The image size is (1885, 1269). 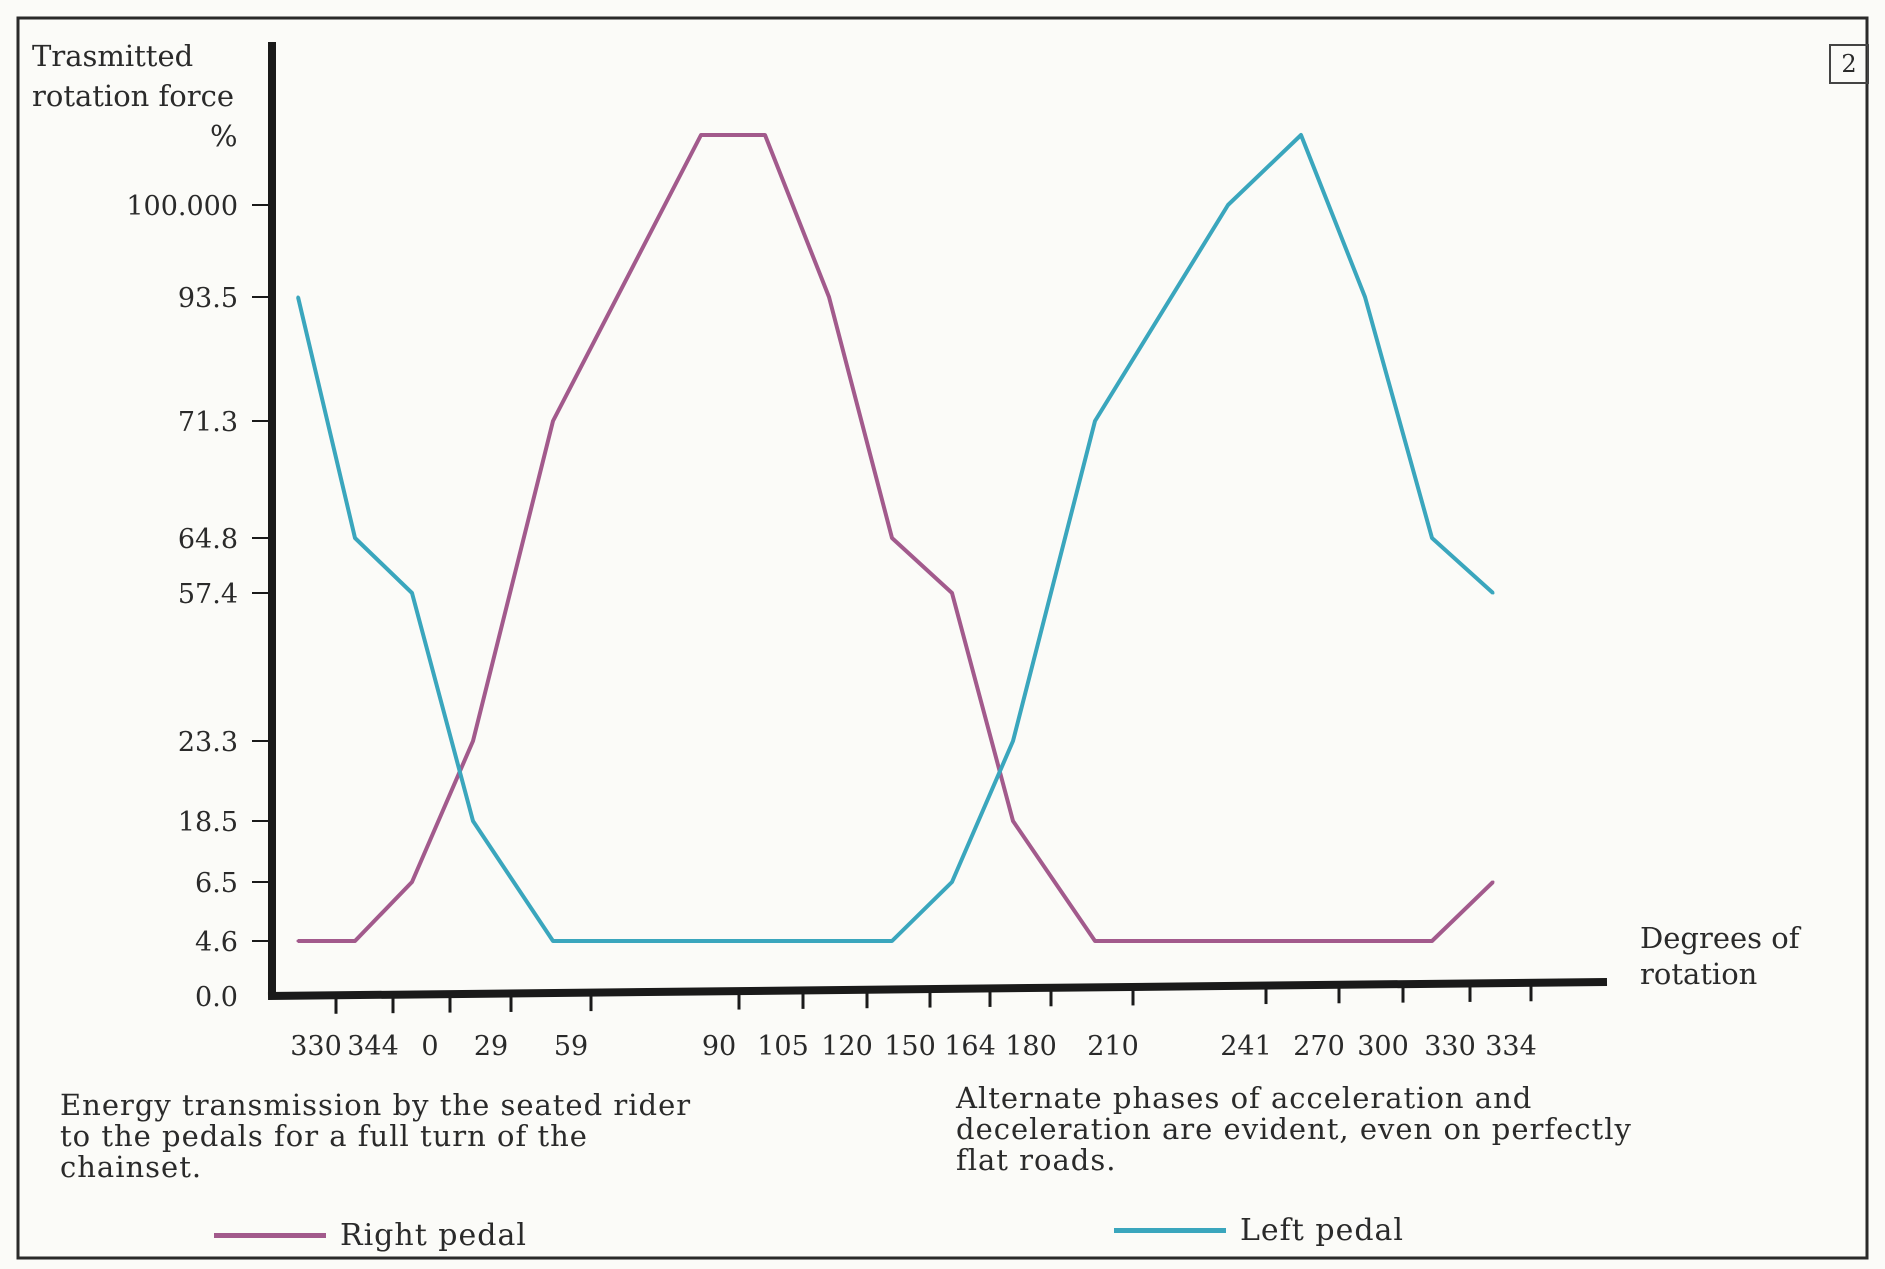 What do you see at coordinates (208, 742) in the screenshot?
I see `y-tick-label: 23.3` at bounding box center [208, 742].